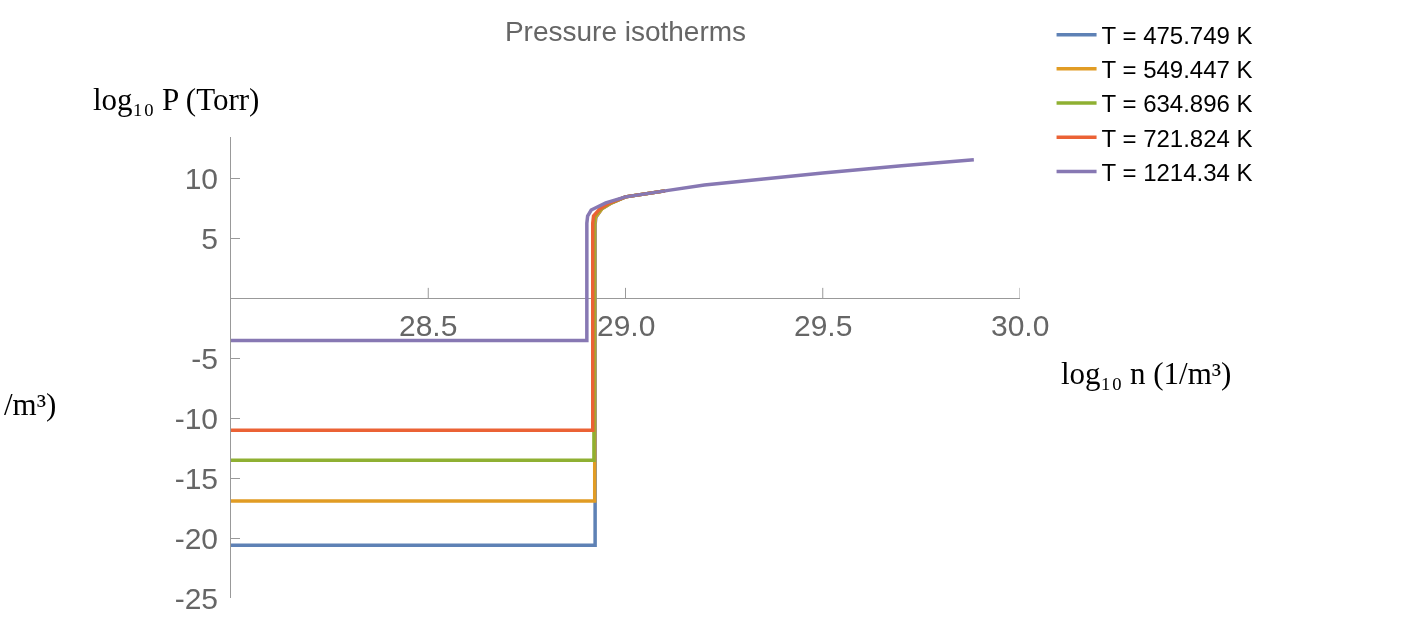 Image resolution: width=1410 pixels, height=628 pixels. I want to click on legend-label: T = 1214.34 K, so click(1177, 172).